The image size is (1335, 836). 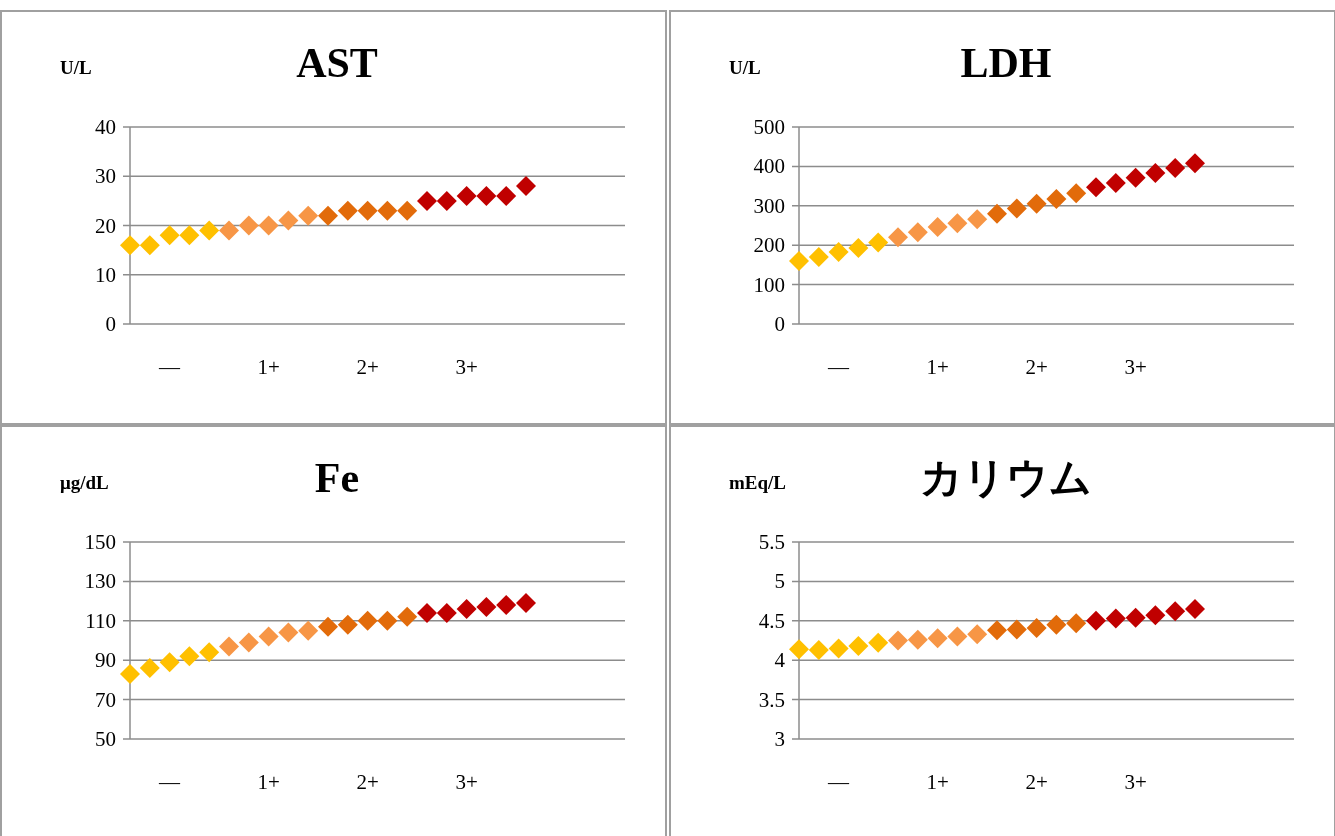 I want to click on chart-title: カリウム, so click(x=1006, y=478).